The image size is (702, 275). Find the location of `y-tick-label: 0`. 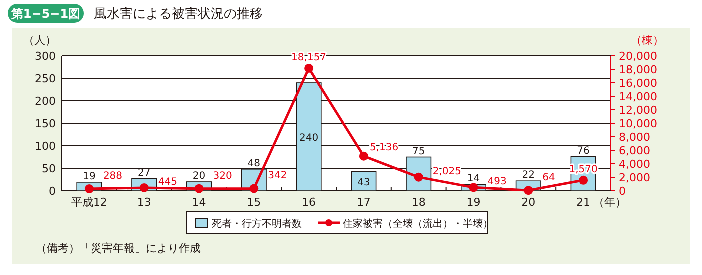

y-tick-label: 0 is located at coordinates (52, 191).